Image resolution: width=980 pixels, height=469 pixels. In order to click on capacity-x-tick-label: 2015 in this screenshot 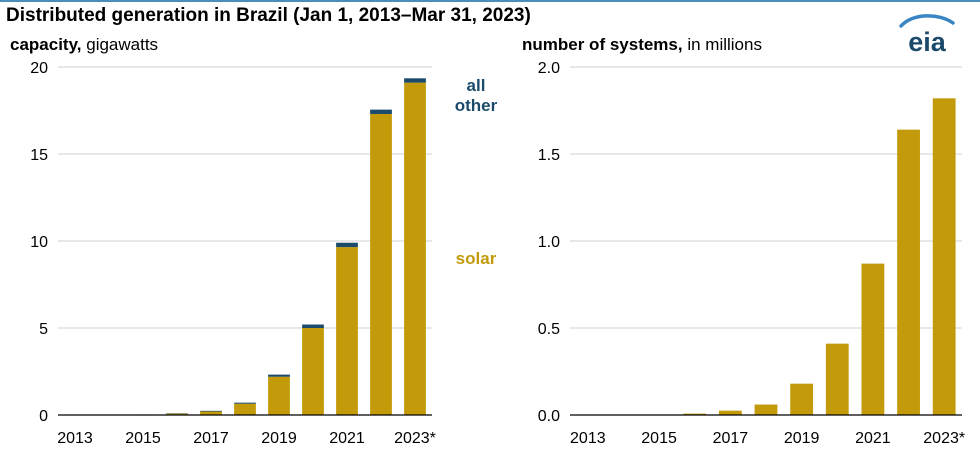, I will do `click(143, 438)`.